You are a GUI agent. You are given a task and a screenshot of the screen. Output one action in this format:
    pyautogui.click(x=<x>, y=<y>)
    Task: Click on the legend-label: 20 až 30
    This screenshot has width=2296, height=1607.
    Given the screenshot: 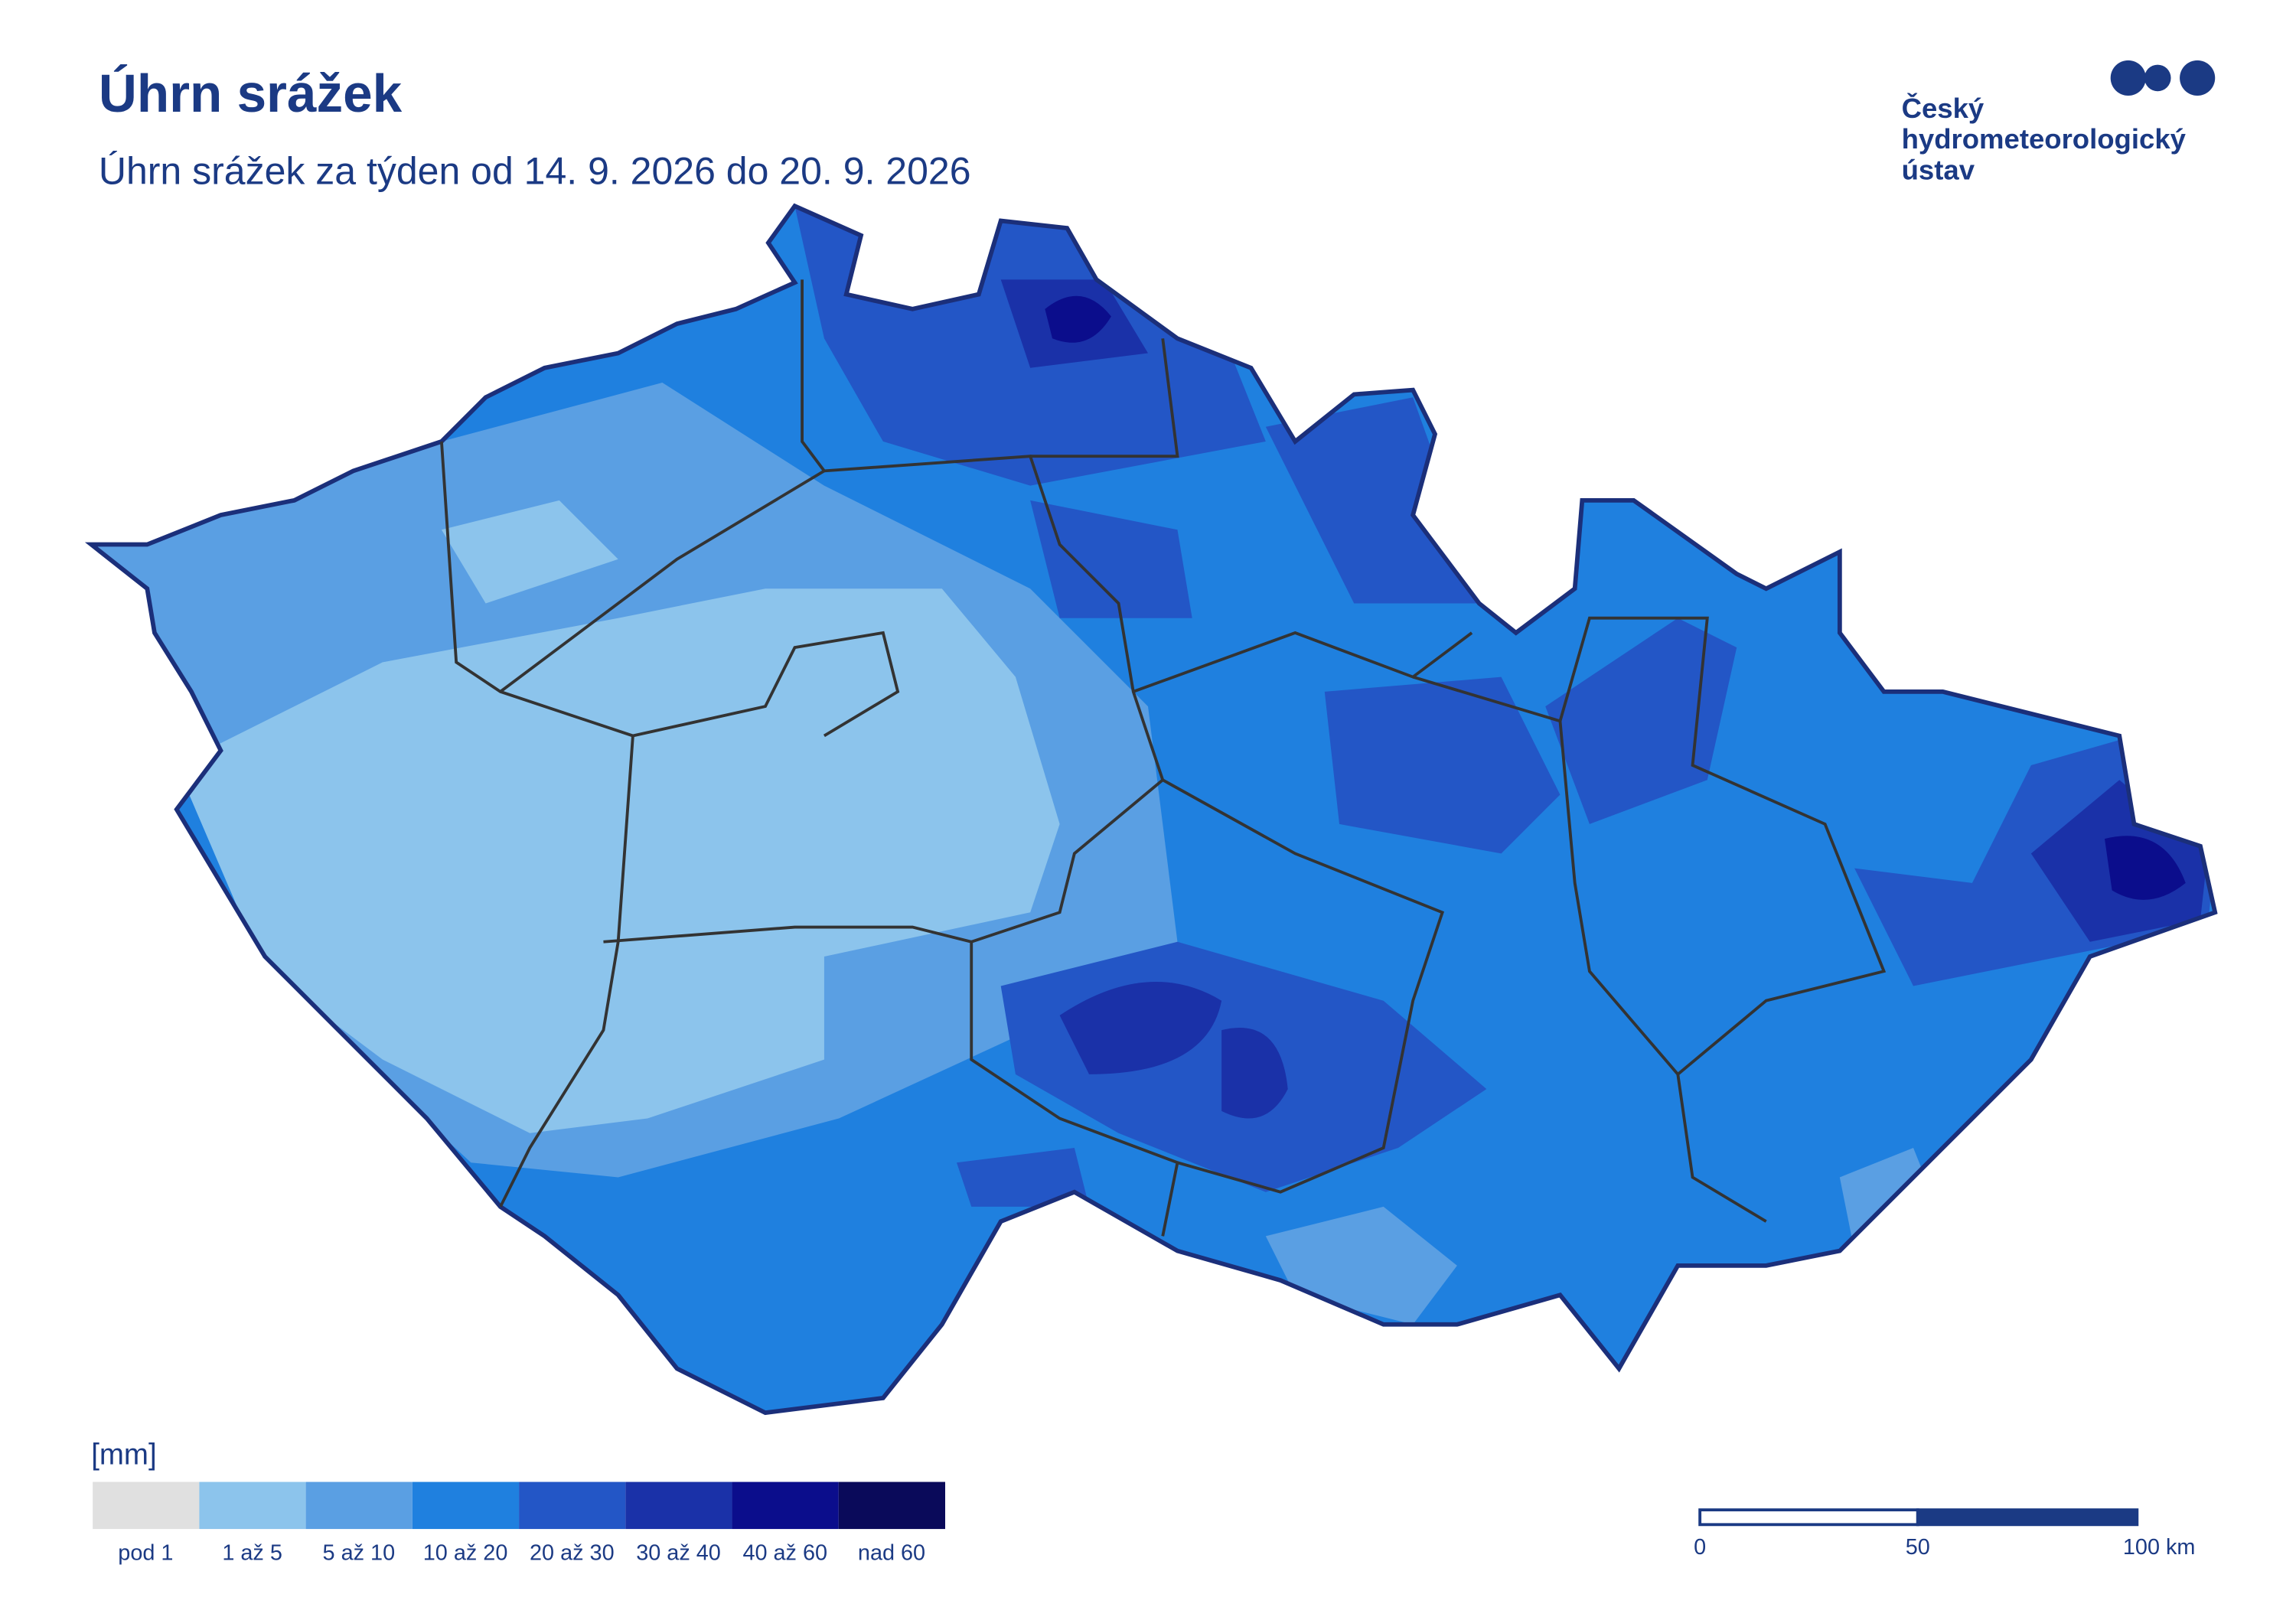 What is the action you would take?
    pyautogui.click(x=572, y=1552)
    